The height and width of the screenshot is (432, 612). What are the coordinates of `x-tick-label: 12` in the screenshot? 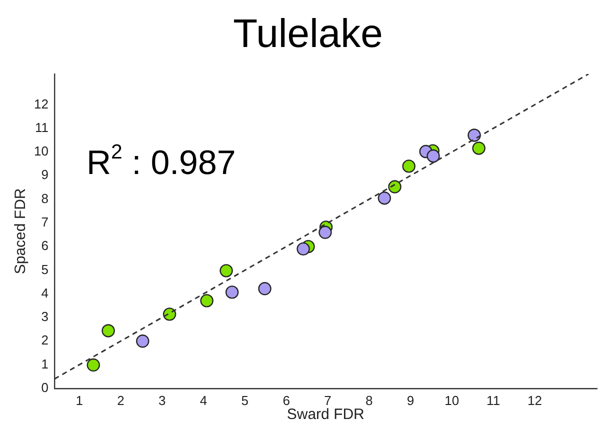 It's located at (534, 400).